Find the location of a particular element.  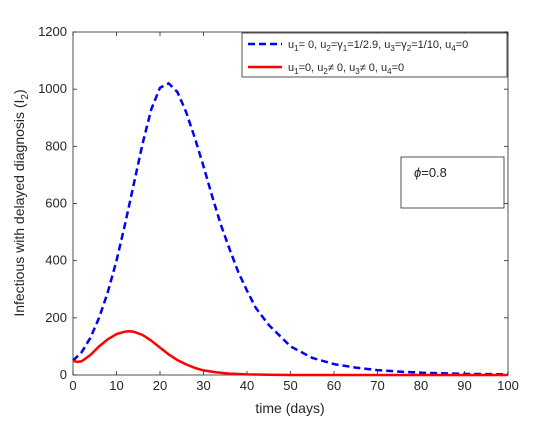

legend-text-part: =1/10, u is located at coordinates (431, 45).